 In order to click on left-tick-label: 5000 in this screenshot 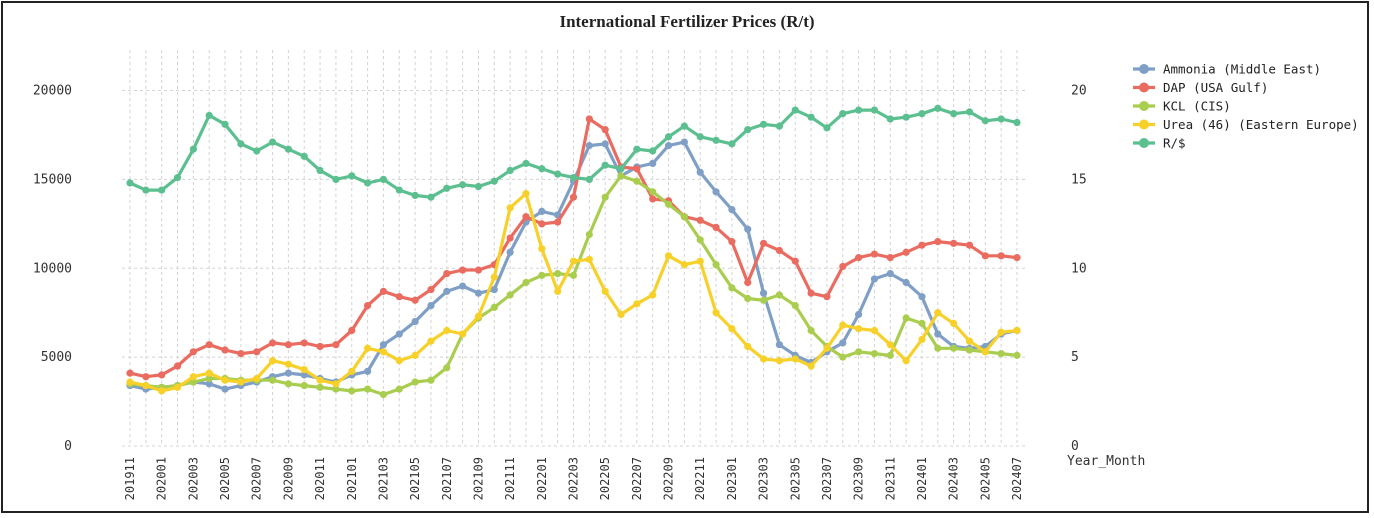, I will do `click(56, 357)`.